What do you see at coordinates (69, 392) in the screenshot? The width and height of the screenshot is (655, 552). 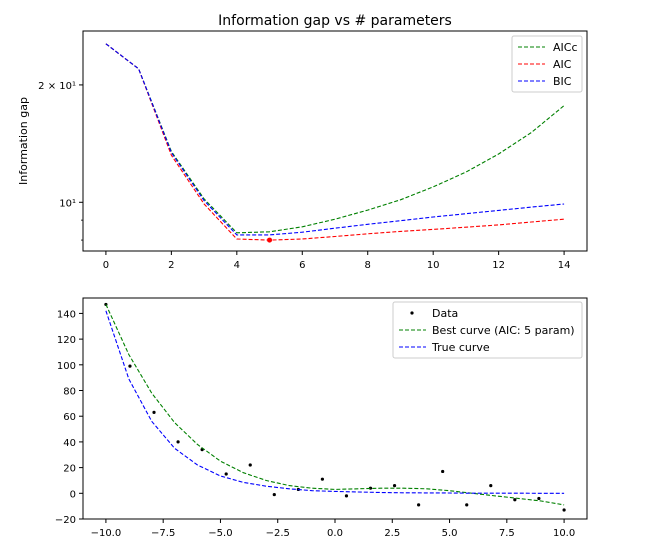 I see `bottom-y-tick-label: 80` at bounding box center [69, 392].